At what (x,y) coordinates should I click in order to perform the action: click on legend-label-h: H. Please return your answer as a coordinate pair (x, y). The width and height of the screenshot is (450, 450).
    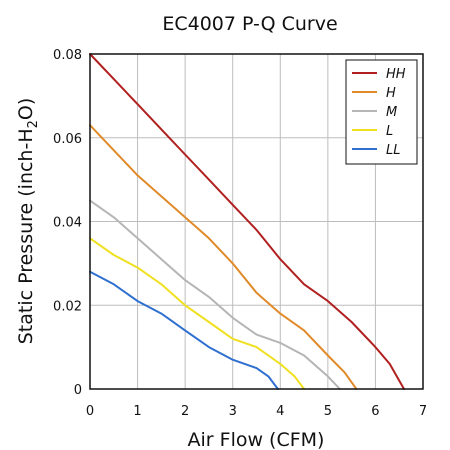
    Looking at the image, I should click on (391, 93).